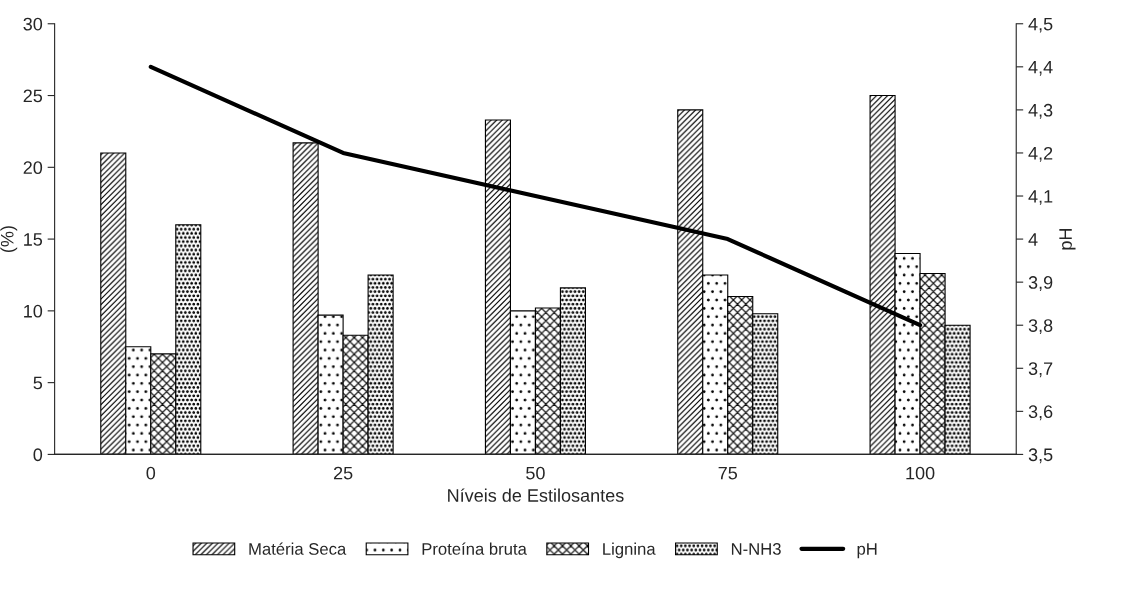  I want to click on y-tick-label: 5, so click(38, 383).